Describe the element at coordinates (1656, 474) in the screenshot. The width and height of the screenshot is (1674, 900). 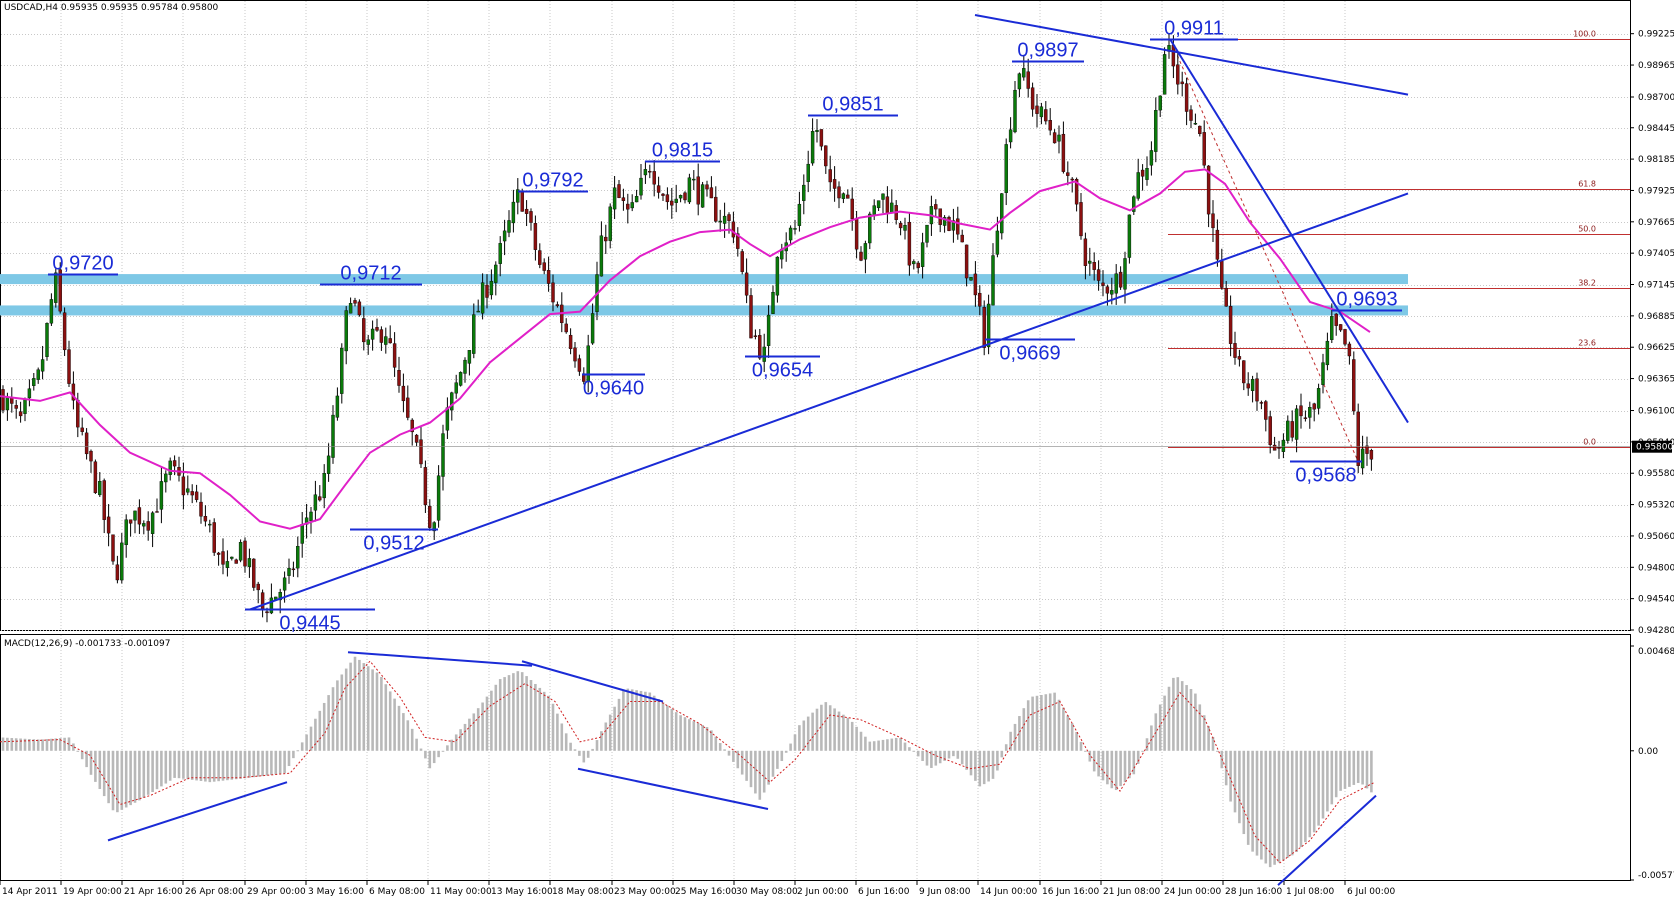
I see `price-tick-label: 0.95580` at that location.